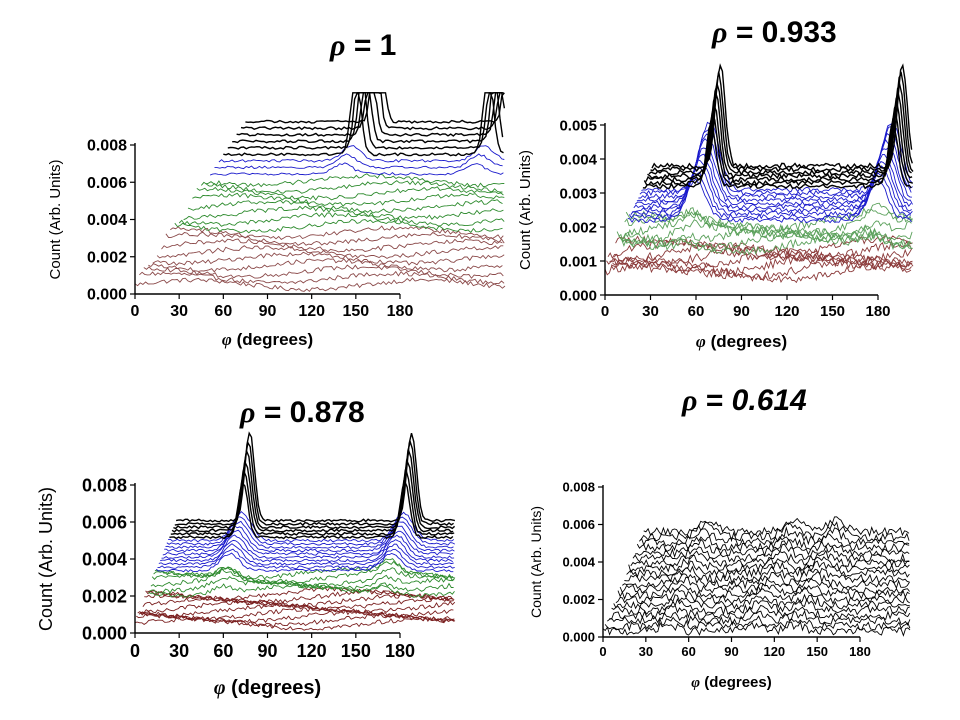 This screenshot has height=720, width=960. I want to click on rho-number: 1, so click(388, 45).